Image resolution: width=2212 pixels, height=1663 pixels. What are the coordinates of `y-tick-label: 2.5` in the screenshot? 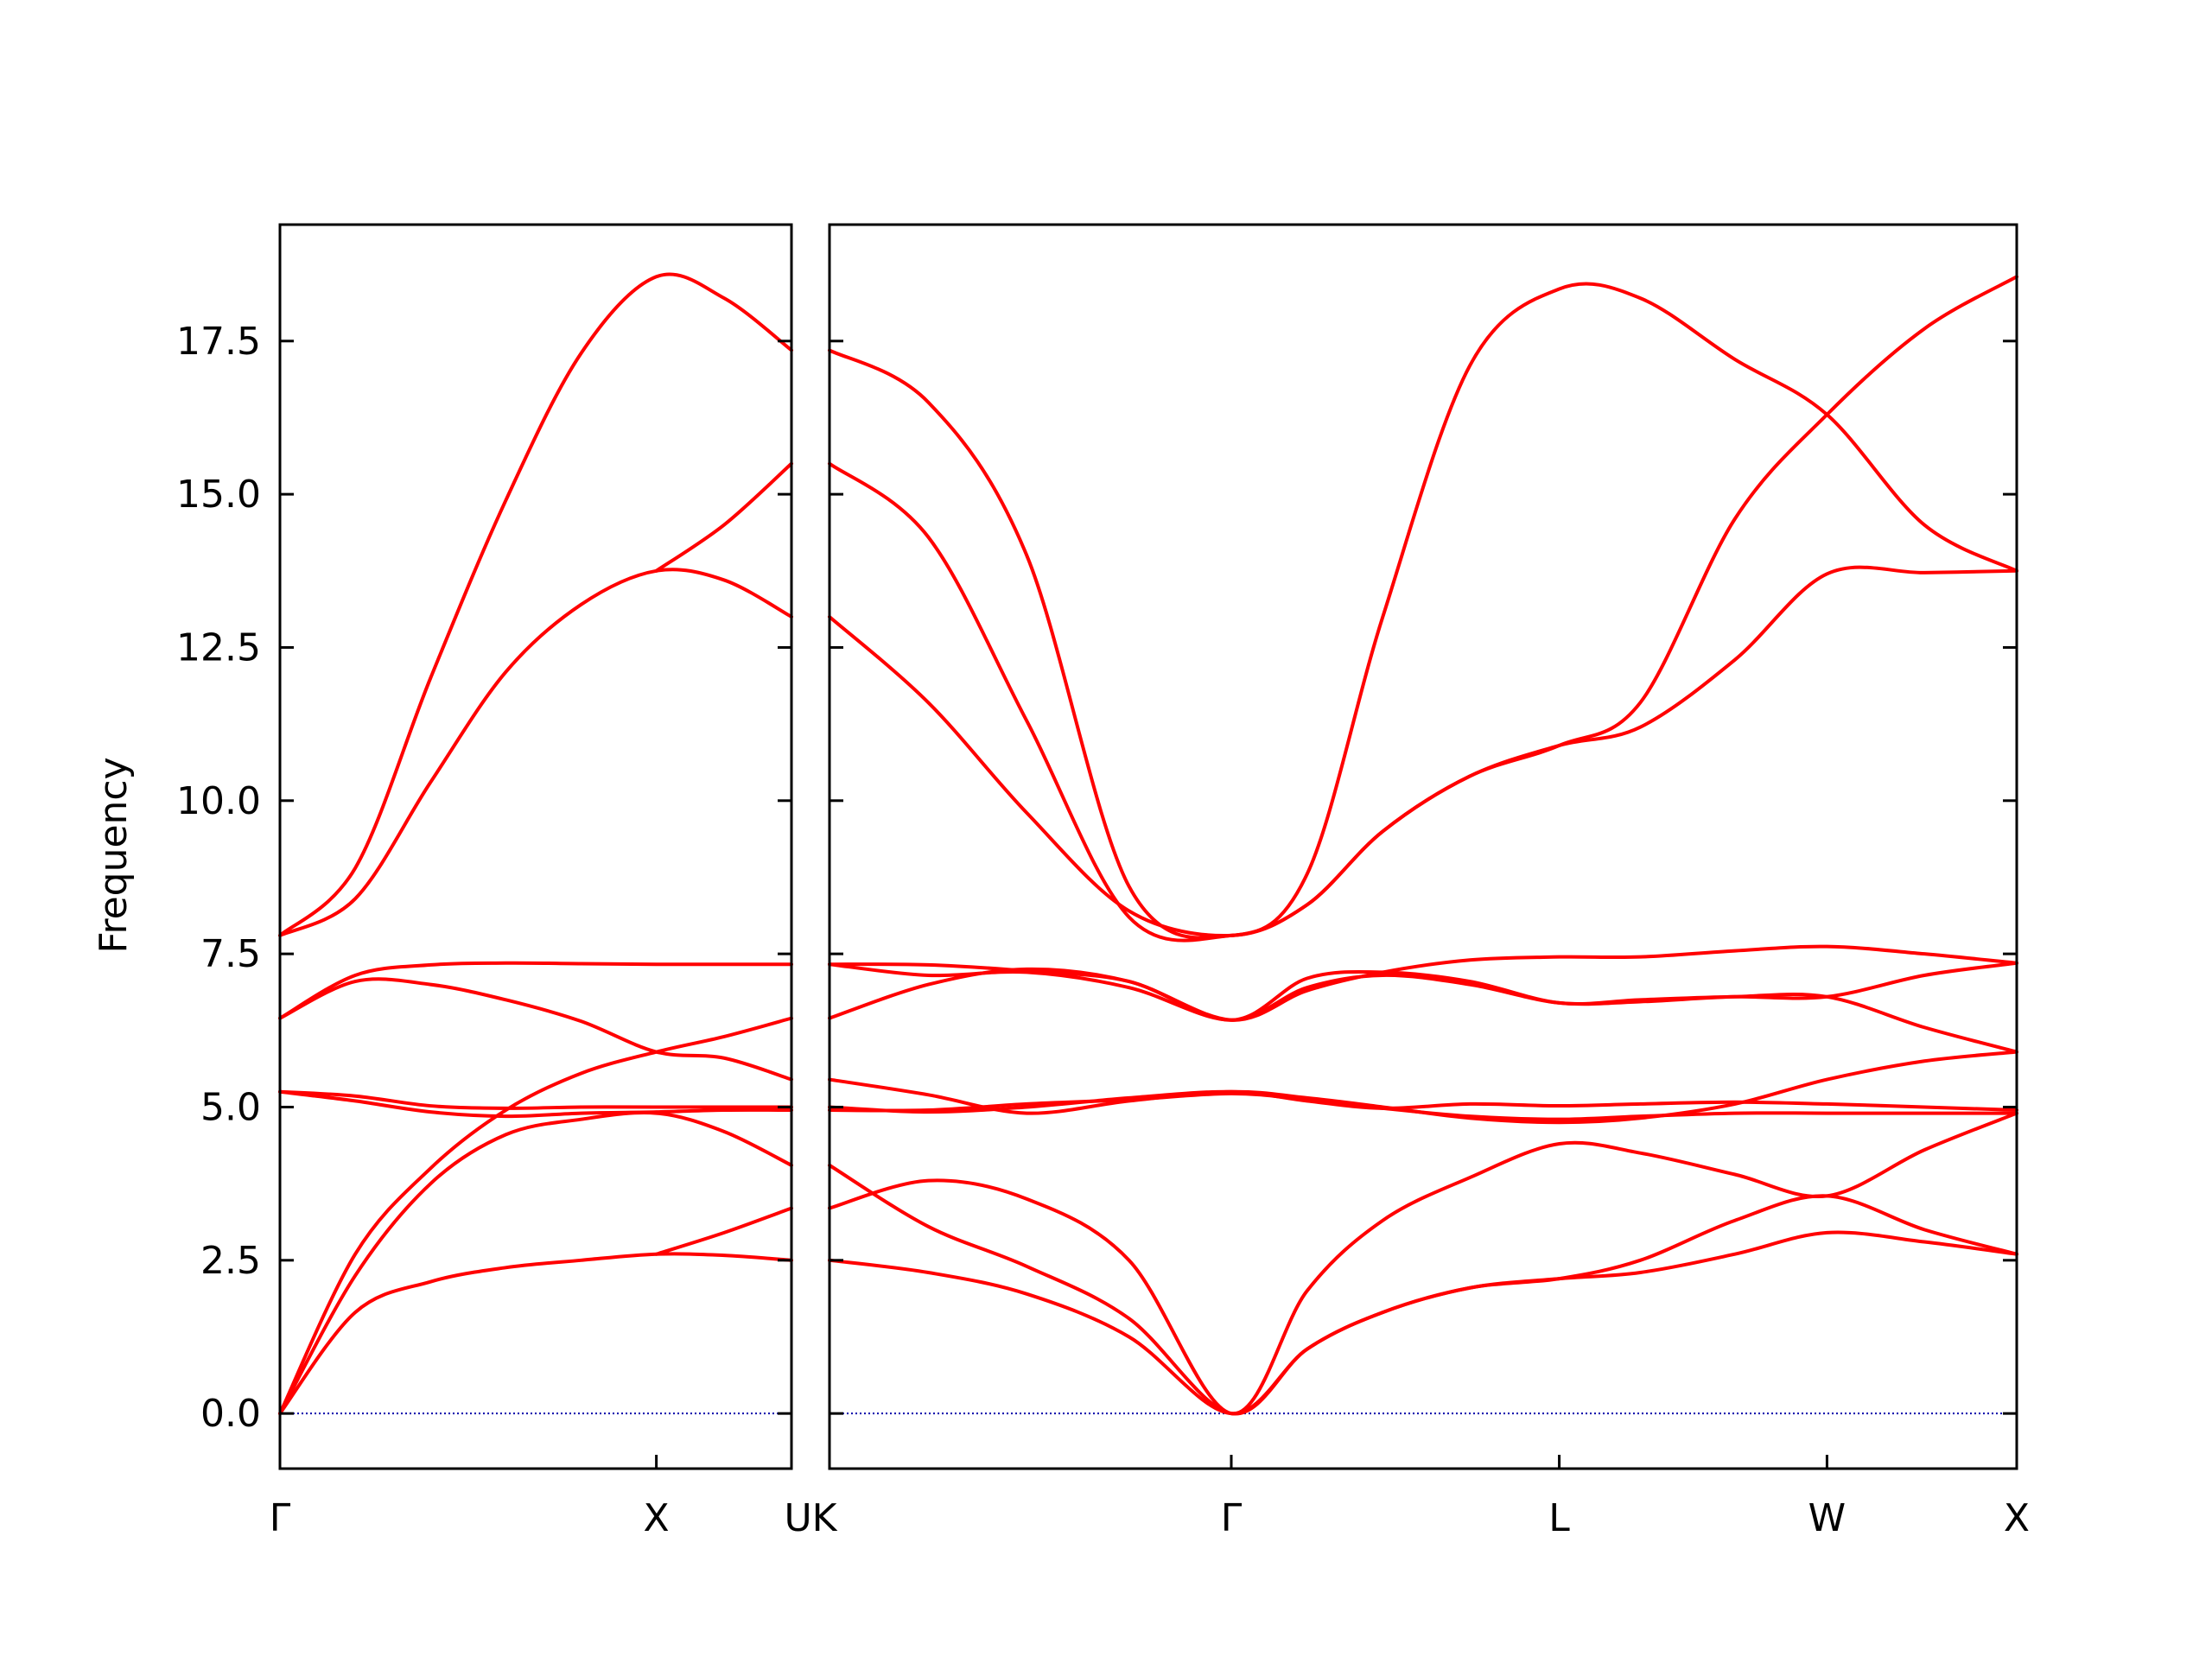 It's located at (231, 1261).